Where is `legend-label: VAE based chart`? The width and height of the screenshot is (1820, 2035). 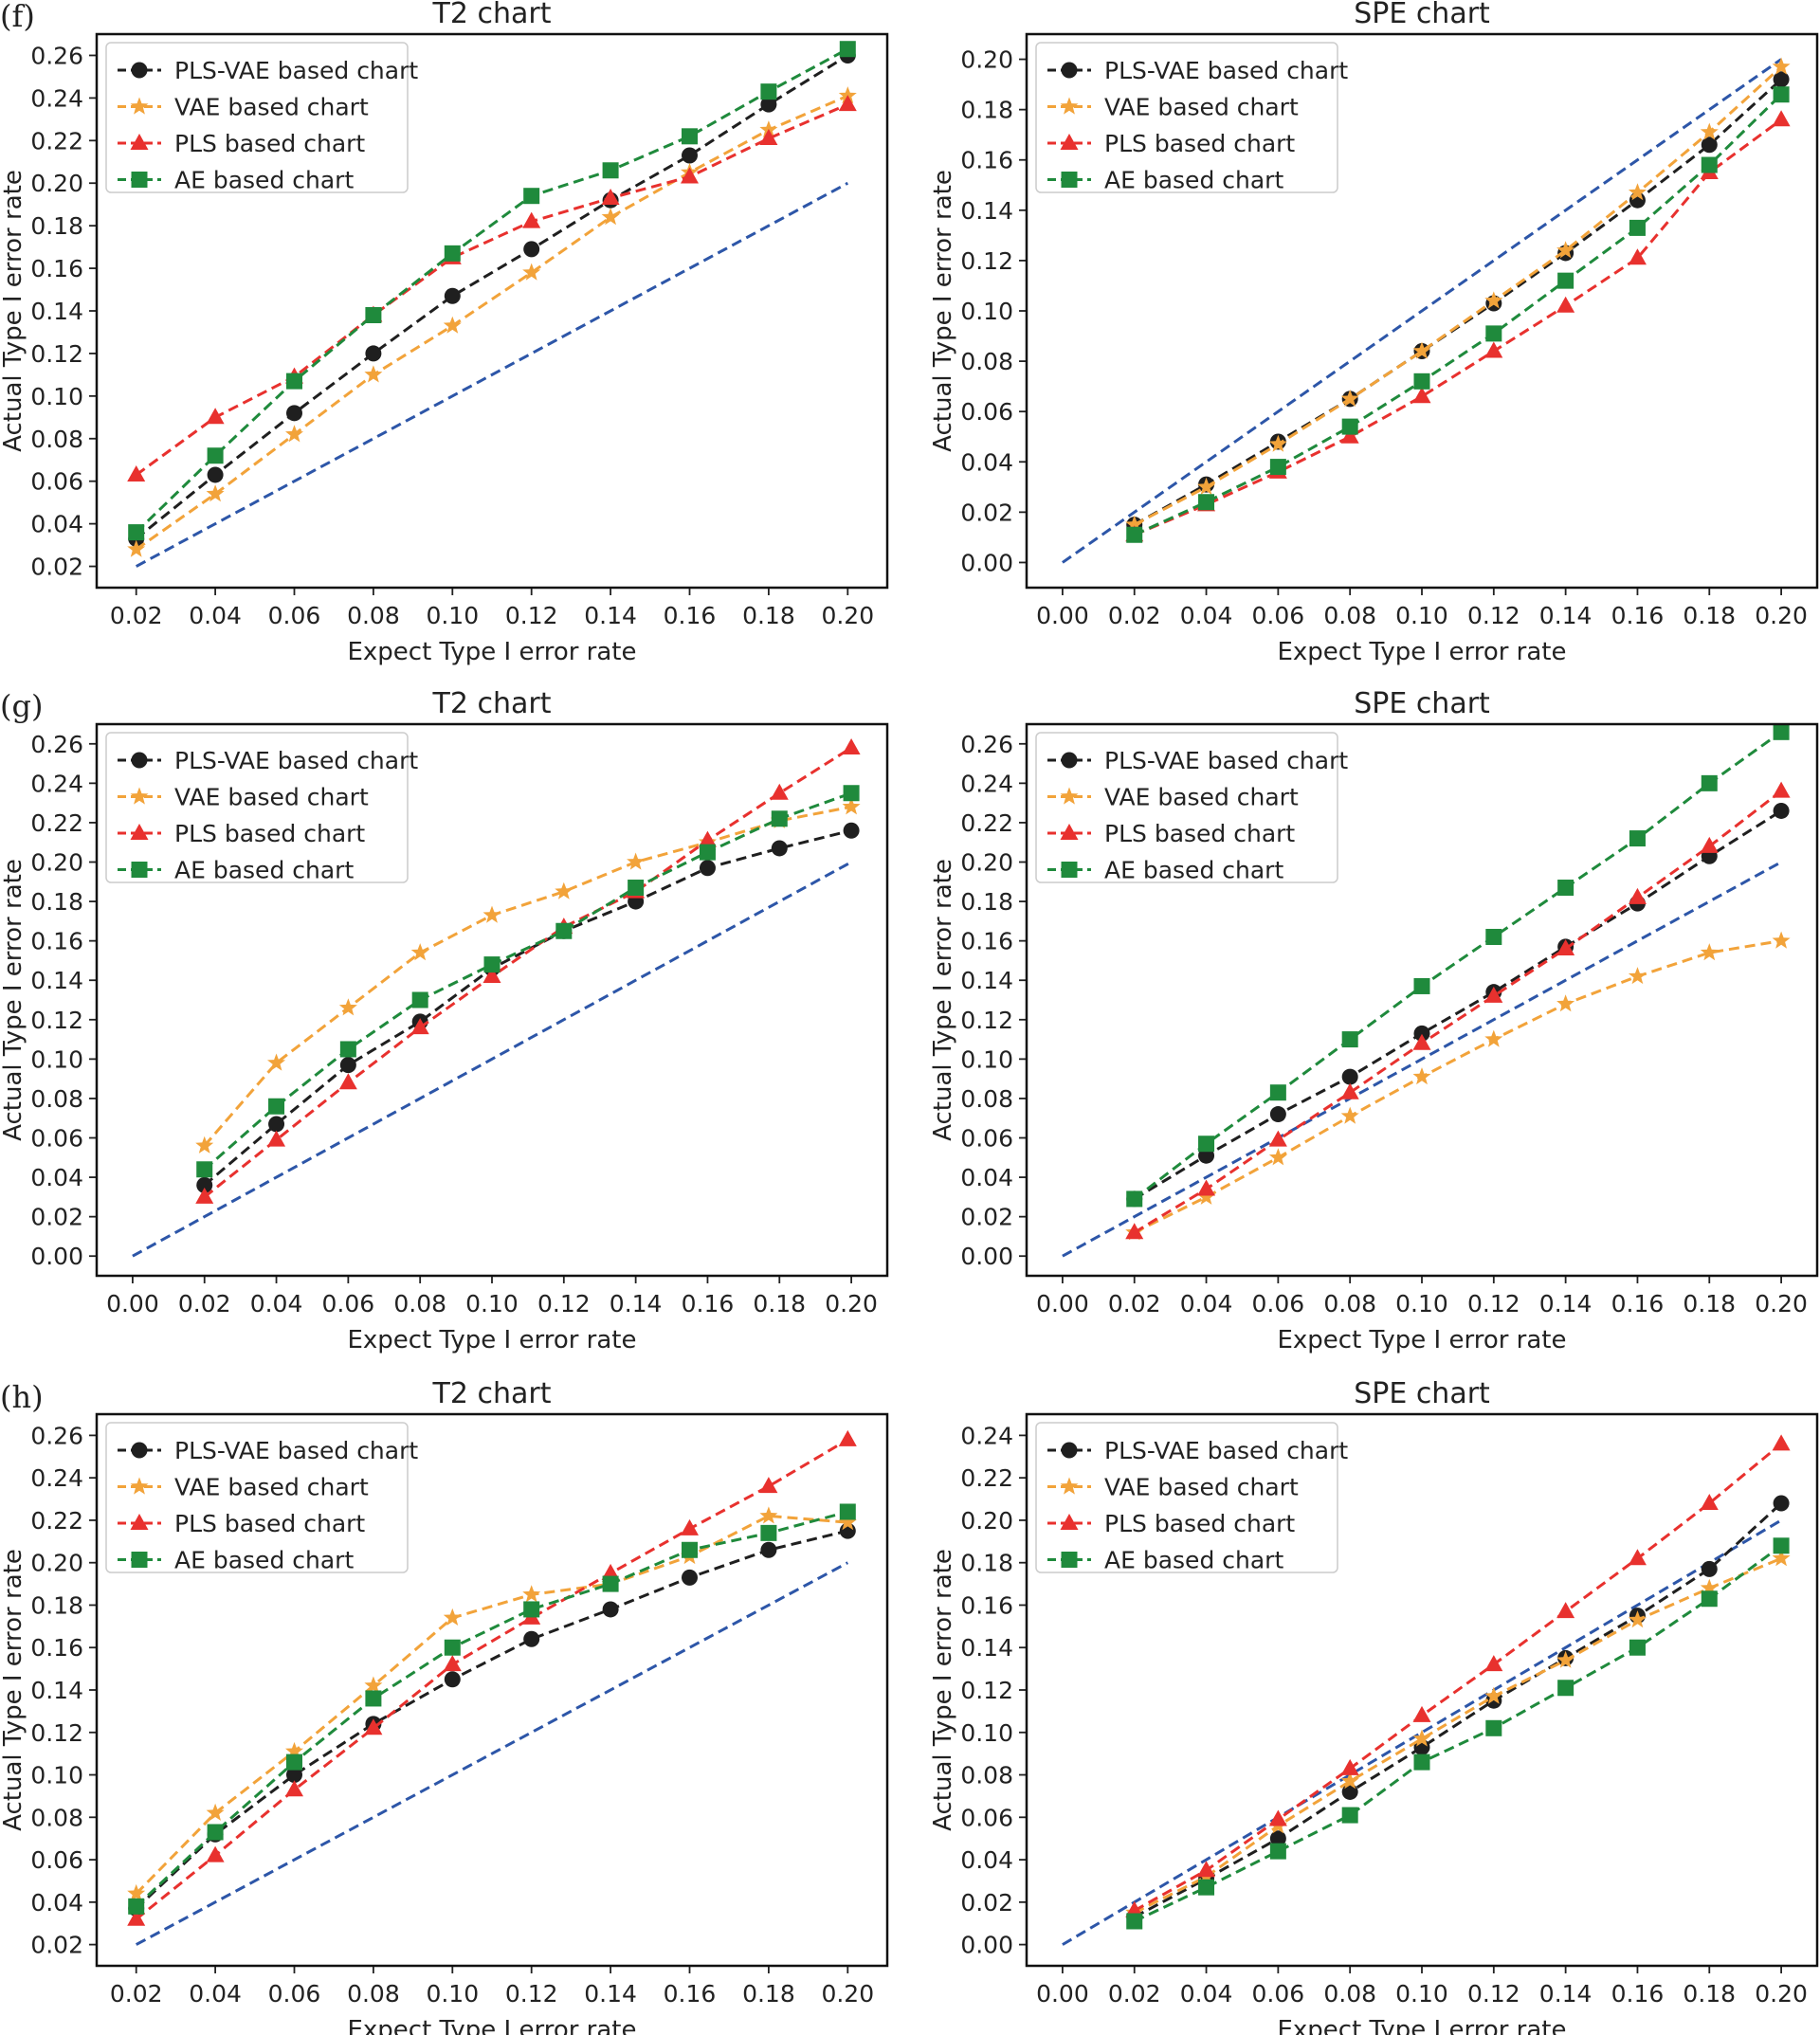 legend-label: VAE based chart is located at coordinates (1201, 797).